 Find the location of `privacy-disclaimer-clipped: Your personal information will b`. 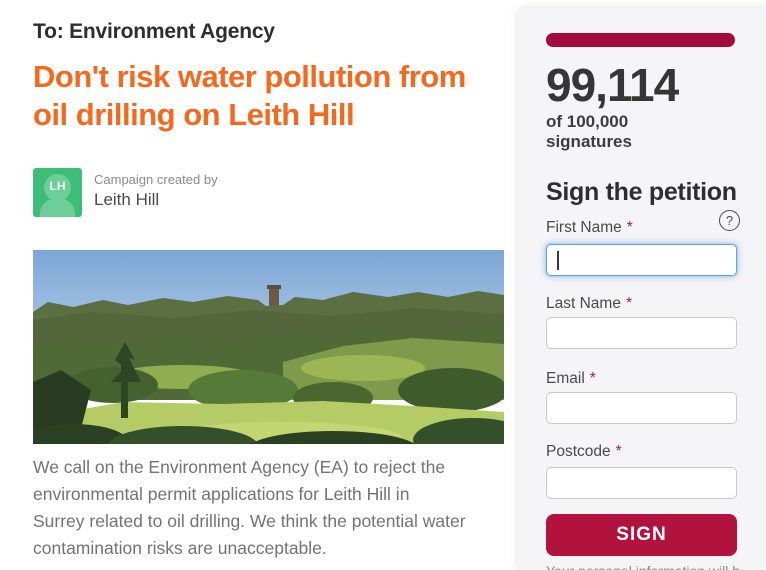

privacy-disclaimer-clipped: Your personal information will b is located at coordinates (643, 566).